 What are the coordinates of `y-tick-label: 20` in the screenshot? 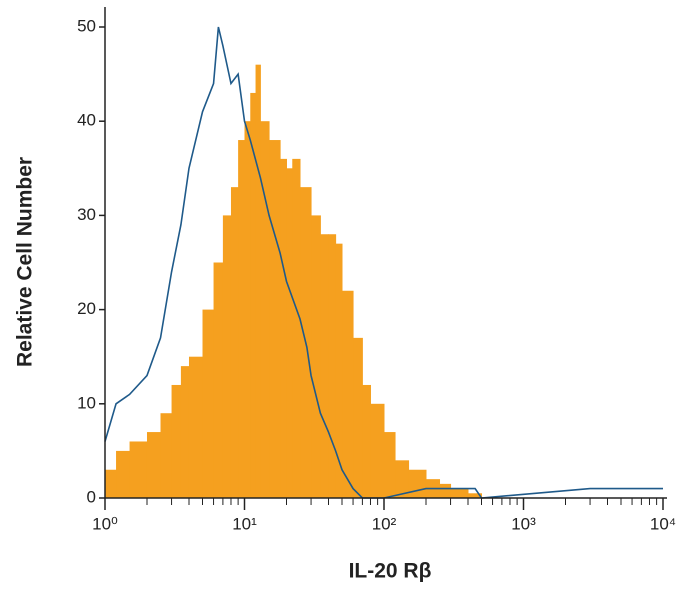 It's located at (86, 308).